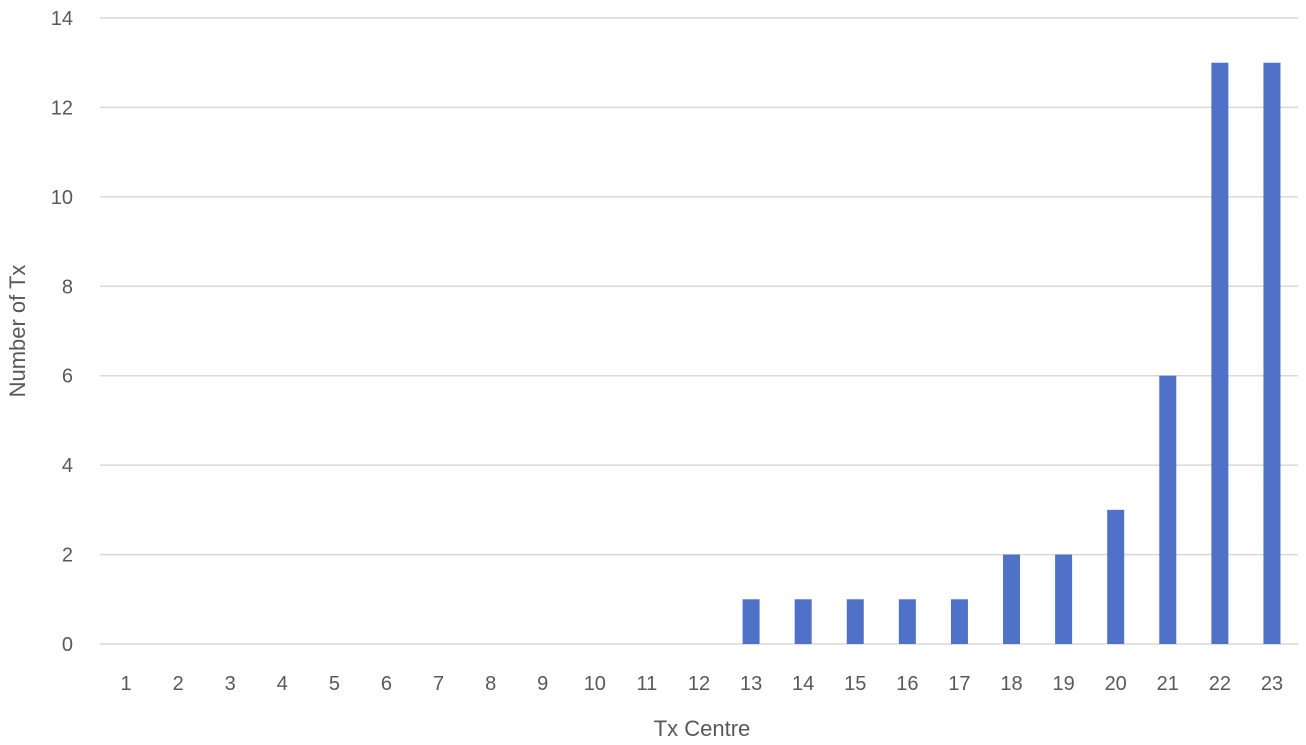 The height and width of the screenshot is (745, 1306). What do you see at coordinates (67, 287) in the screenshot?
I see `y-tick-label: 8` at bounding box center [67, 287].